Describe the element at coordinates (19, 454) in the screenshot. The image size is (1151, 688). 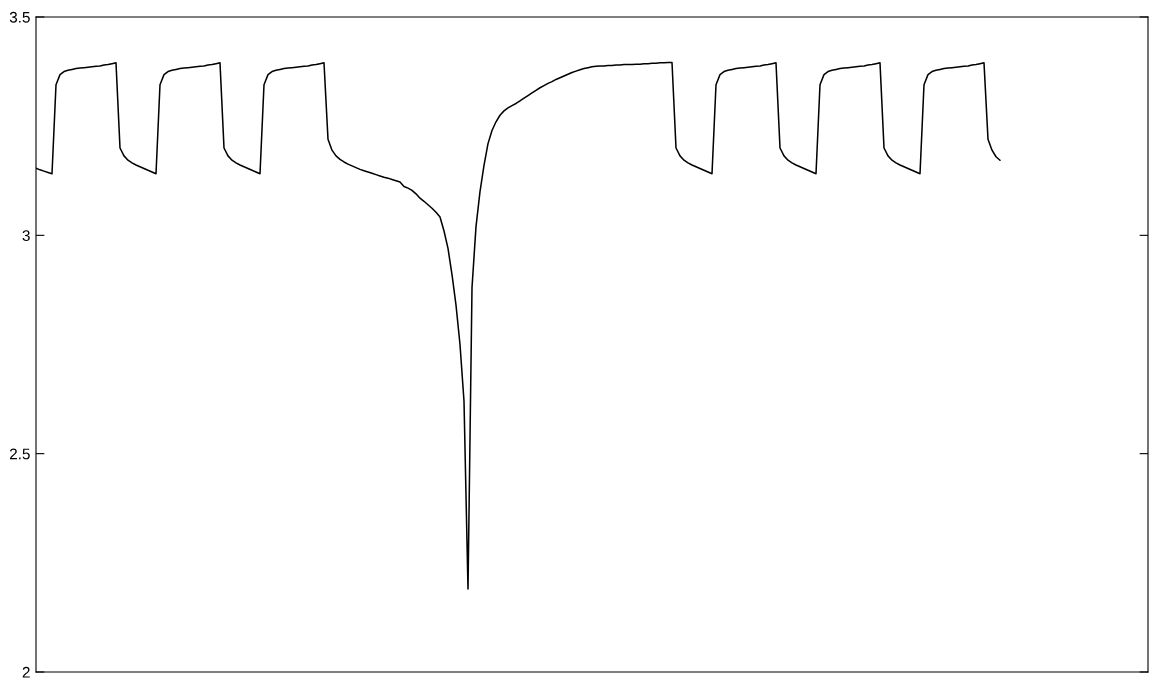
I see `y-tick-label: 2.5` at that location.